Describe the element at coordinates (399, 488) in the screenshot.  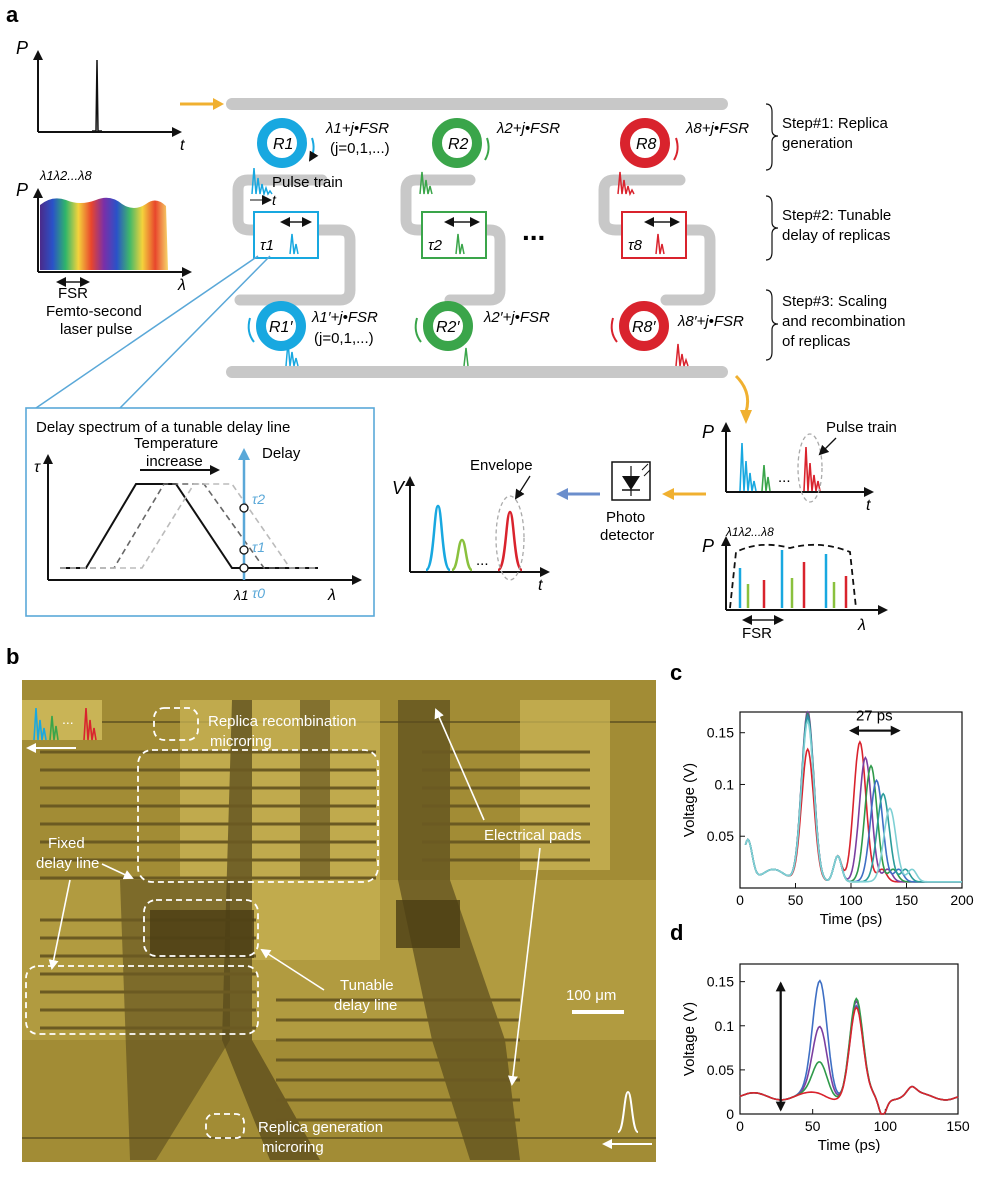
I see `axis-V: V` at that location.